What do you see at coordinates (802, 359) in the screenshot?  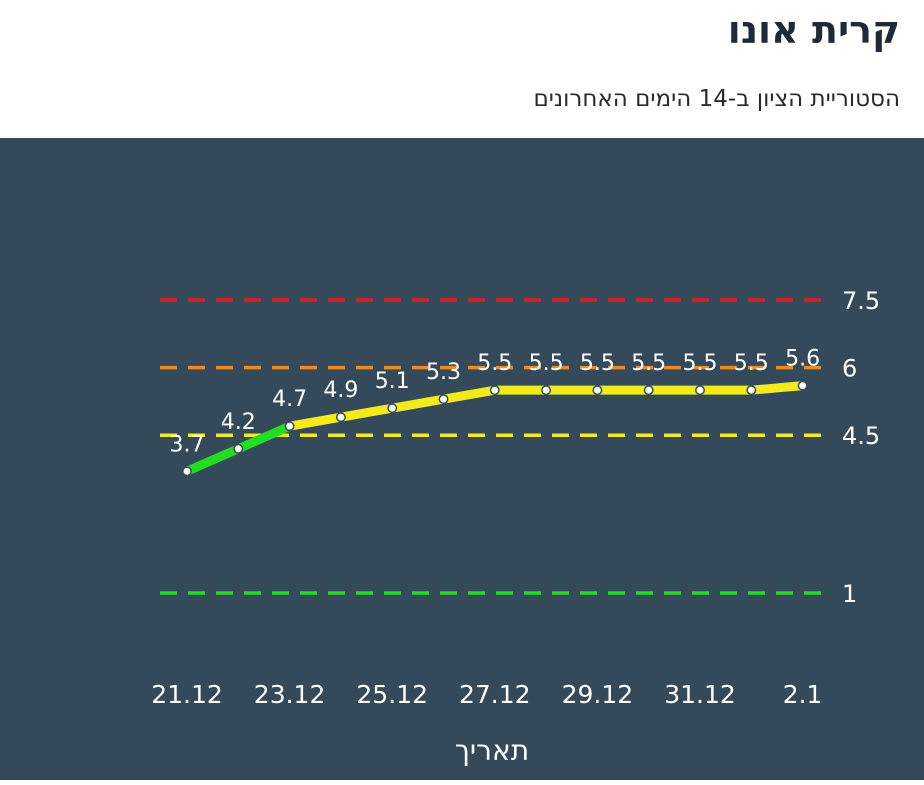 I see `data-label-12: 5.6` at bounding box center [802, 359].